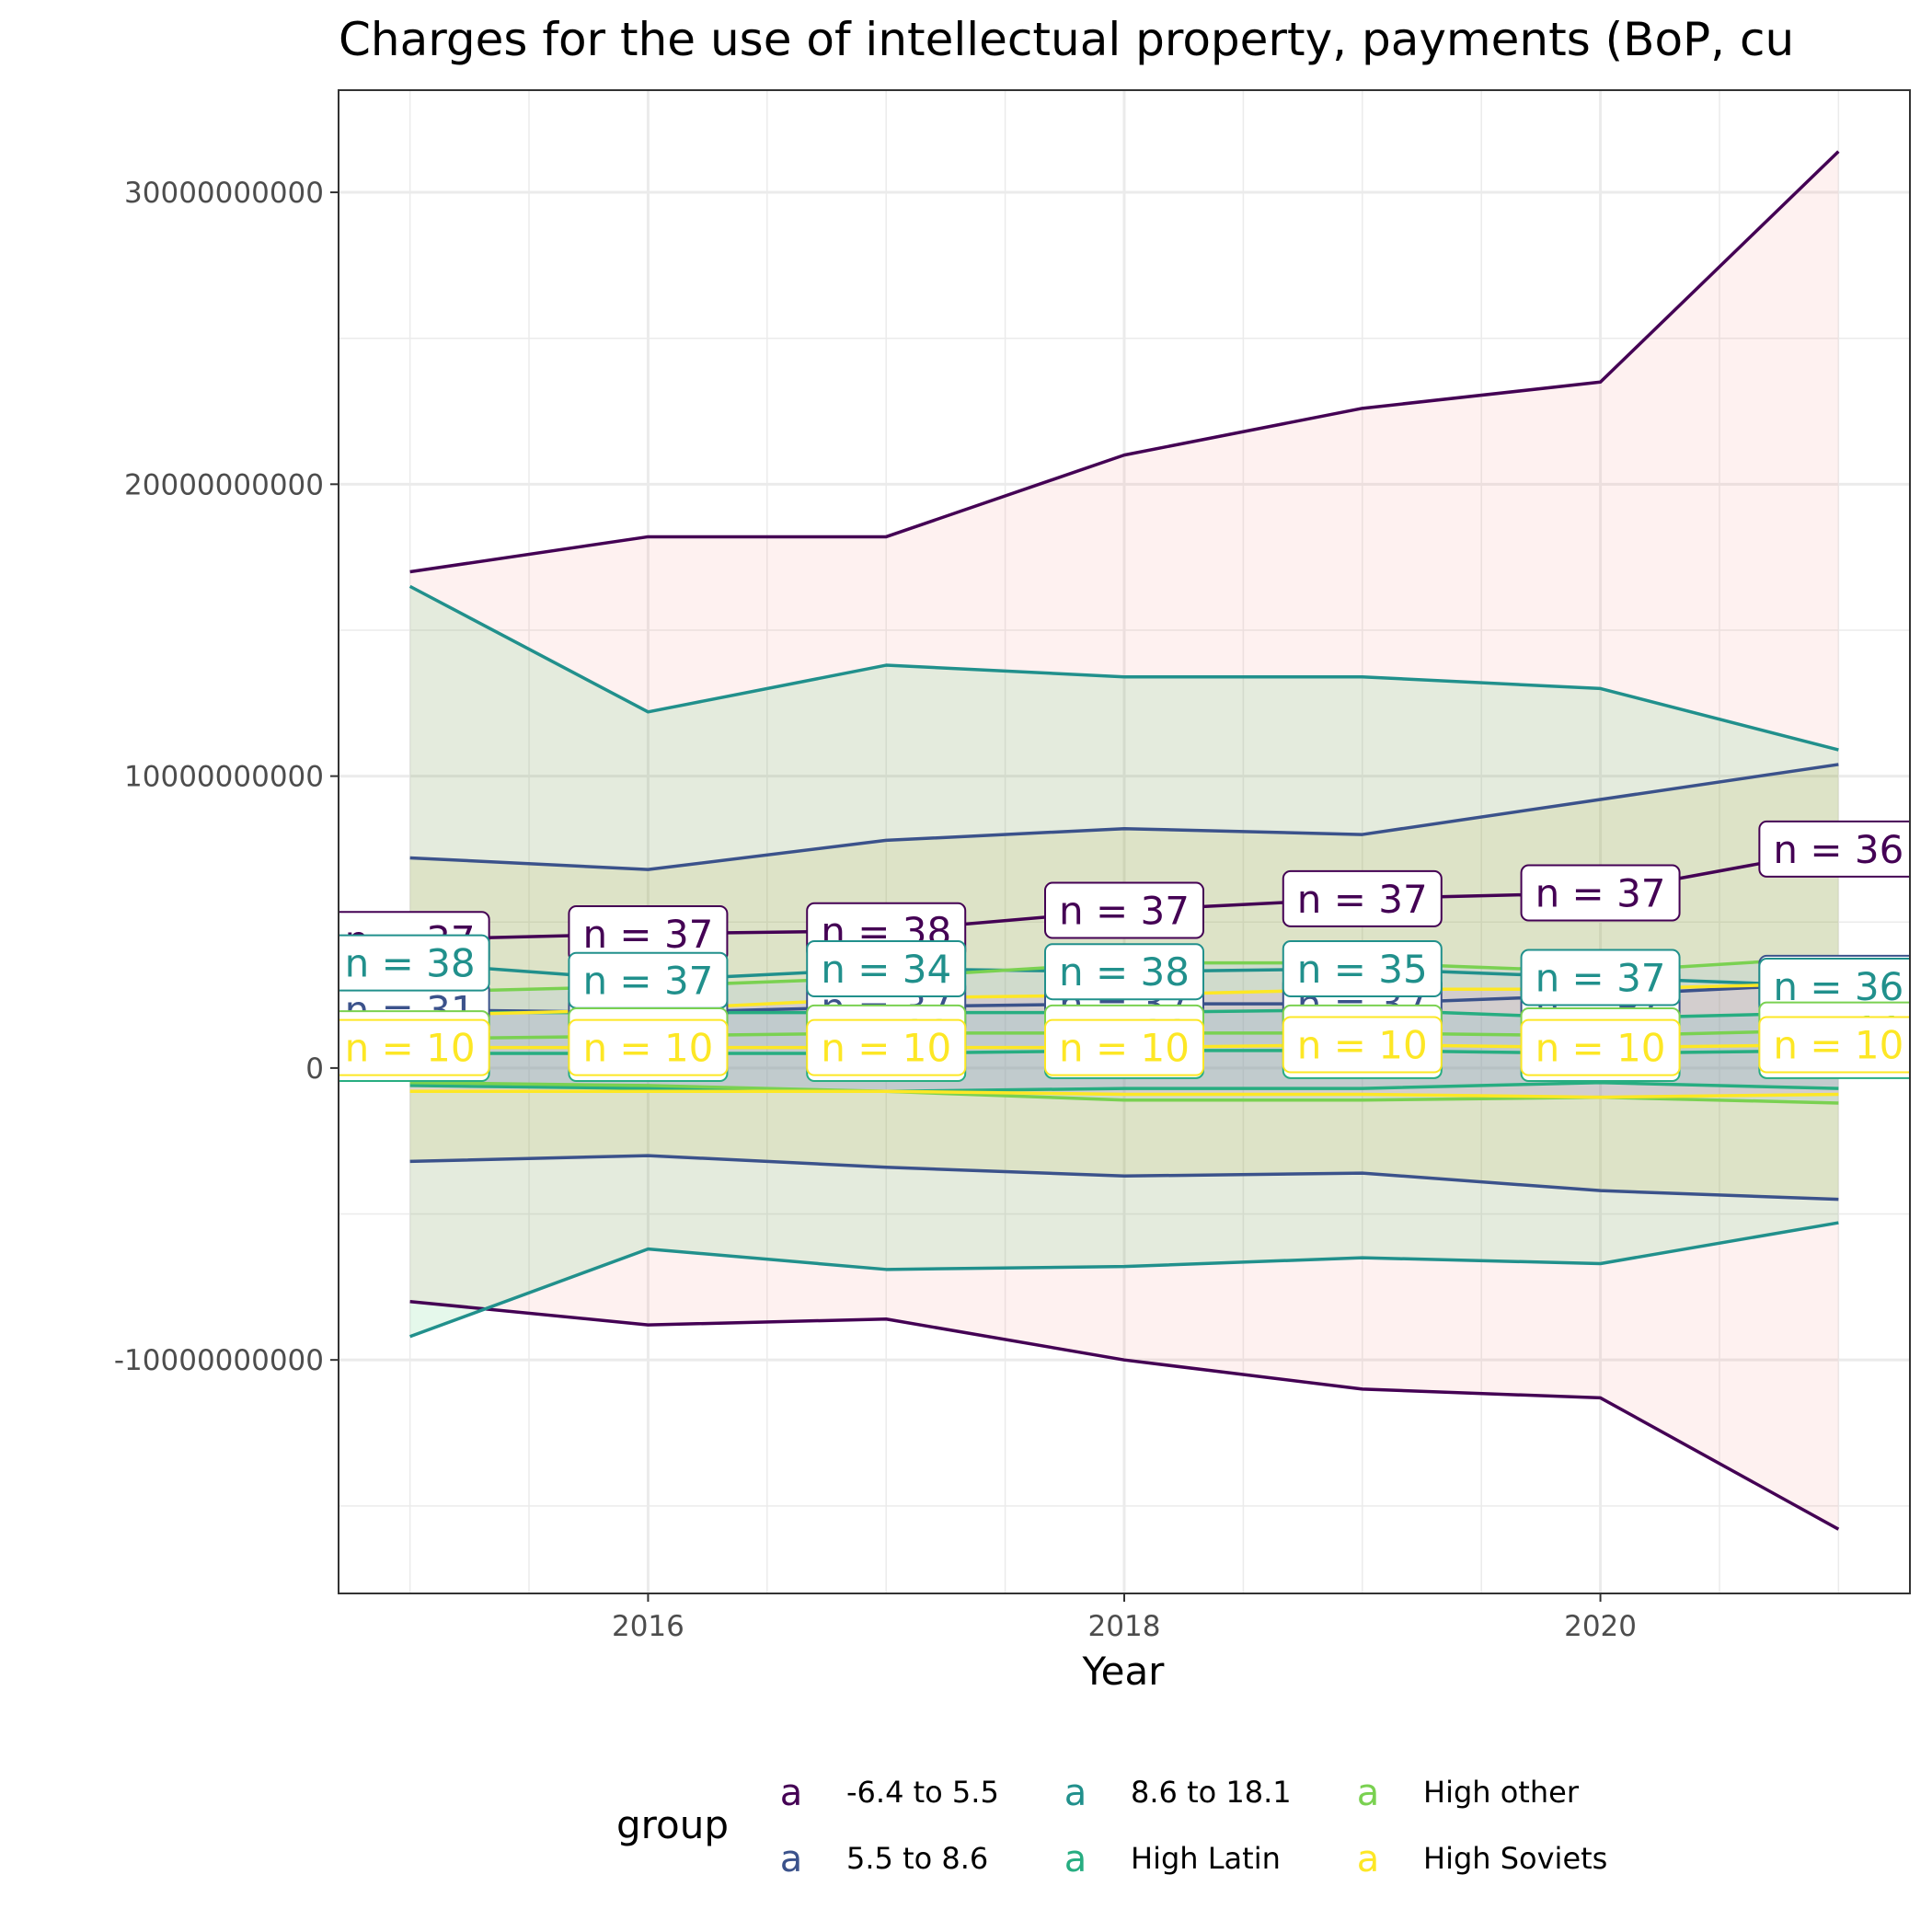  Describe the element at coordinates (224, 193) in the screenshot. I see `y-tick-label: 30000000000` at that location.